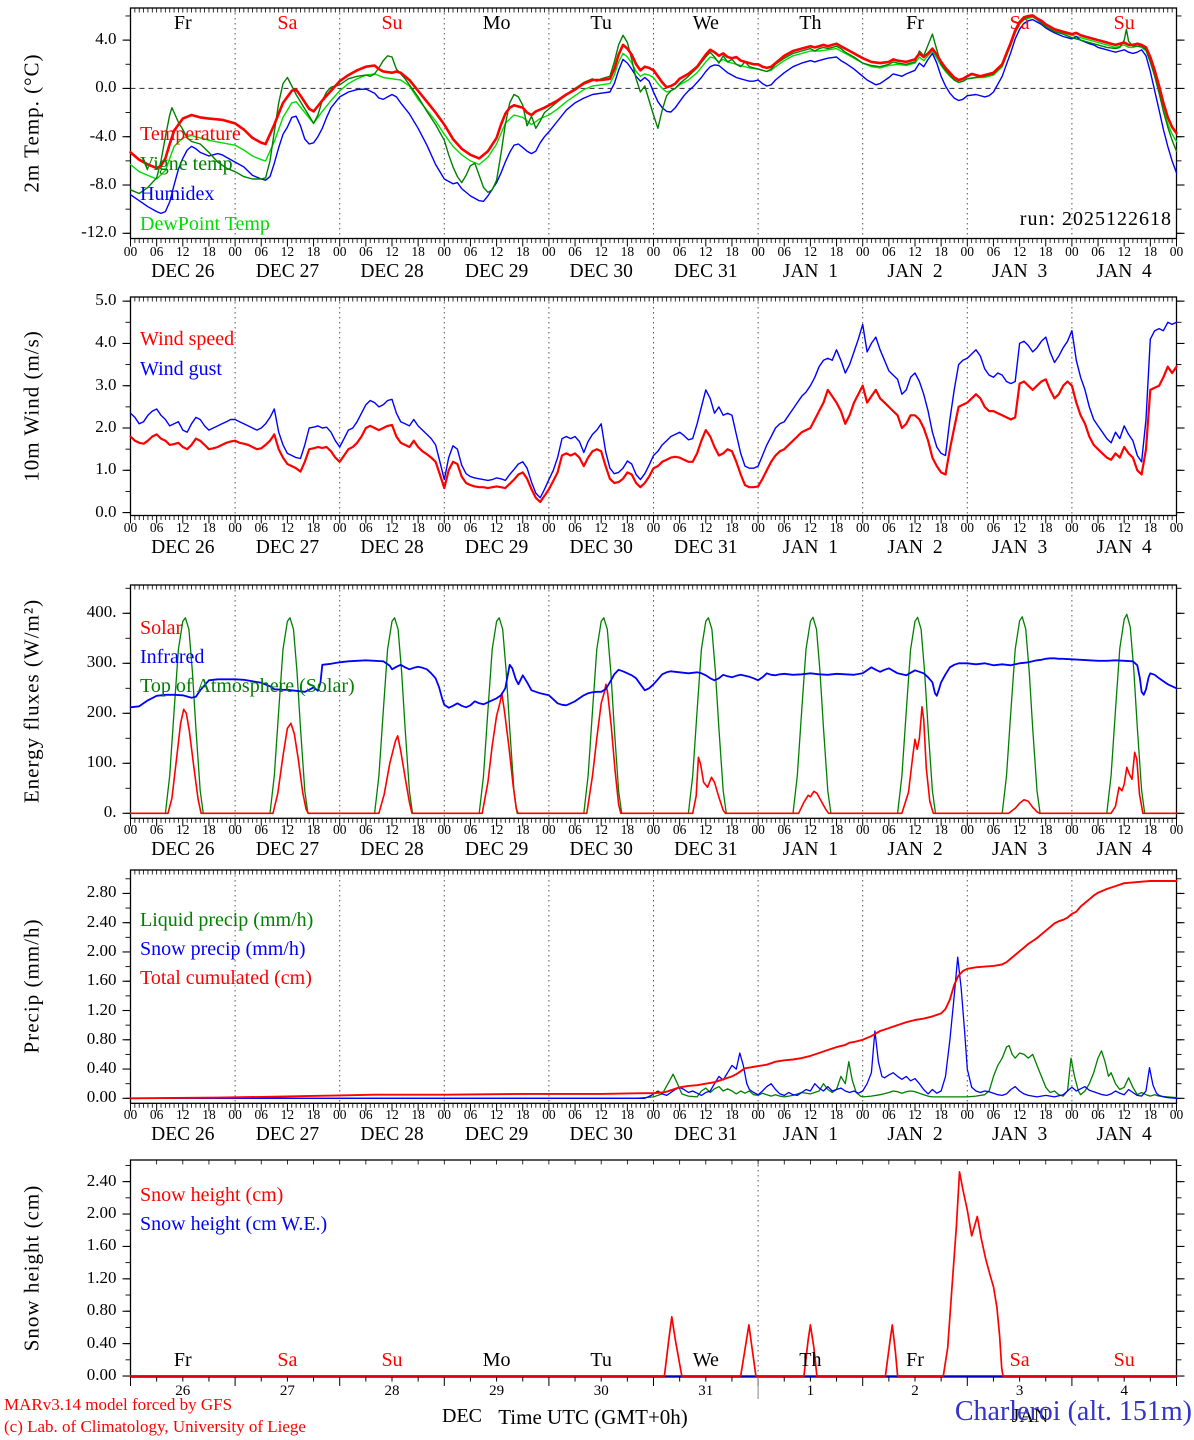  I want to click on legend-liquid-precip-mm-h-: Liquid precip (mm/h), so click(227, 920).